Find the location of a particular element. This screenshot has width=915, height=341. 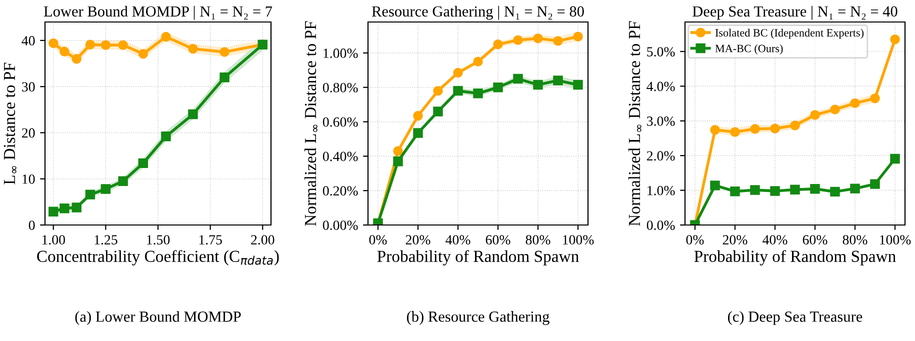

y-tick-label: 1.0% is located at coordinates (661, 191).